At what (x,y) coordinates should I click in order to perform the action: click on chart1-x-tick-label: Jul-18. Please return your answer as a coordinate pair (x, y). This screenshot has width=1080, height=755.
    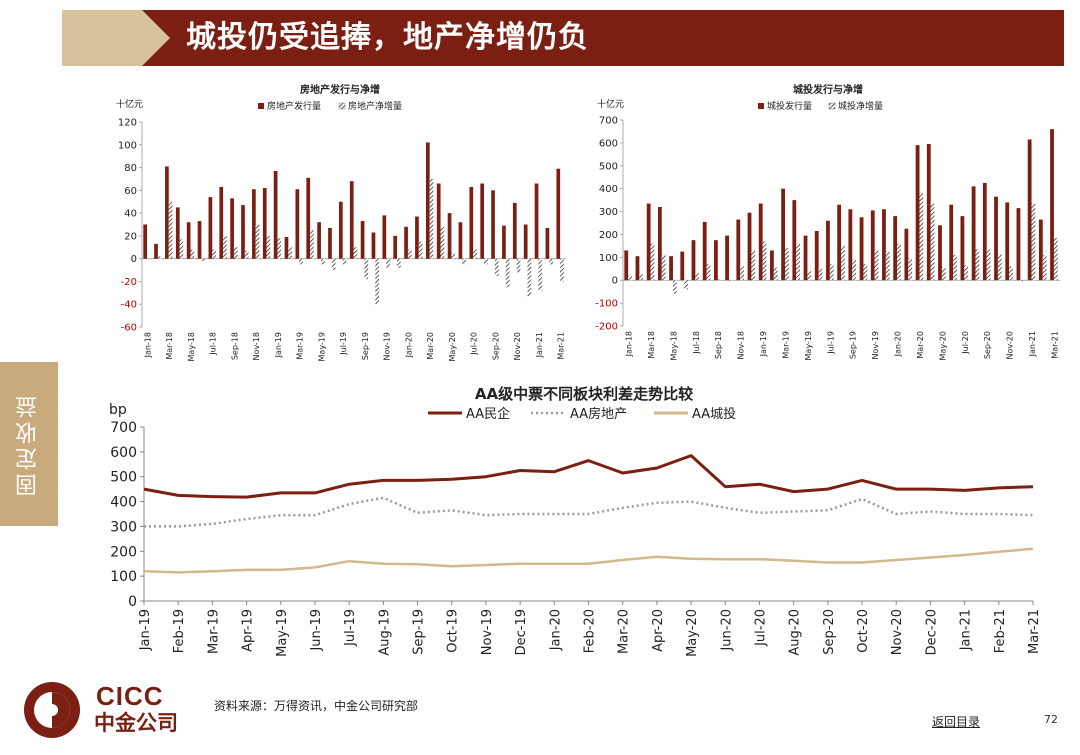
    Looking at the image, I should click on (213, 344).